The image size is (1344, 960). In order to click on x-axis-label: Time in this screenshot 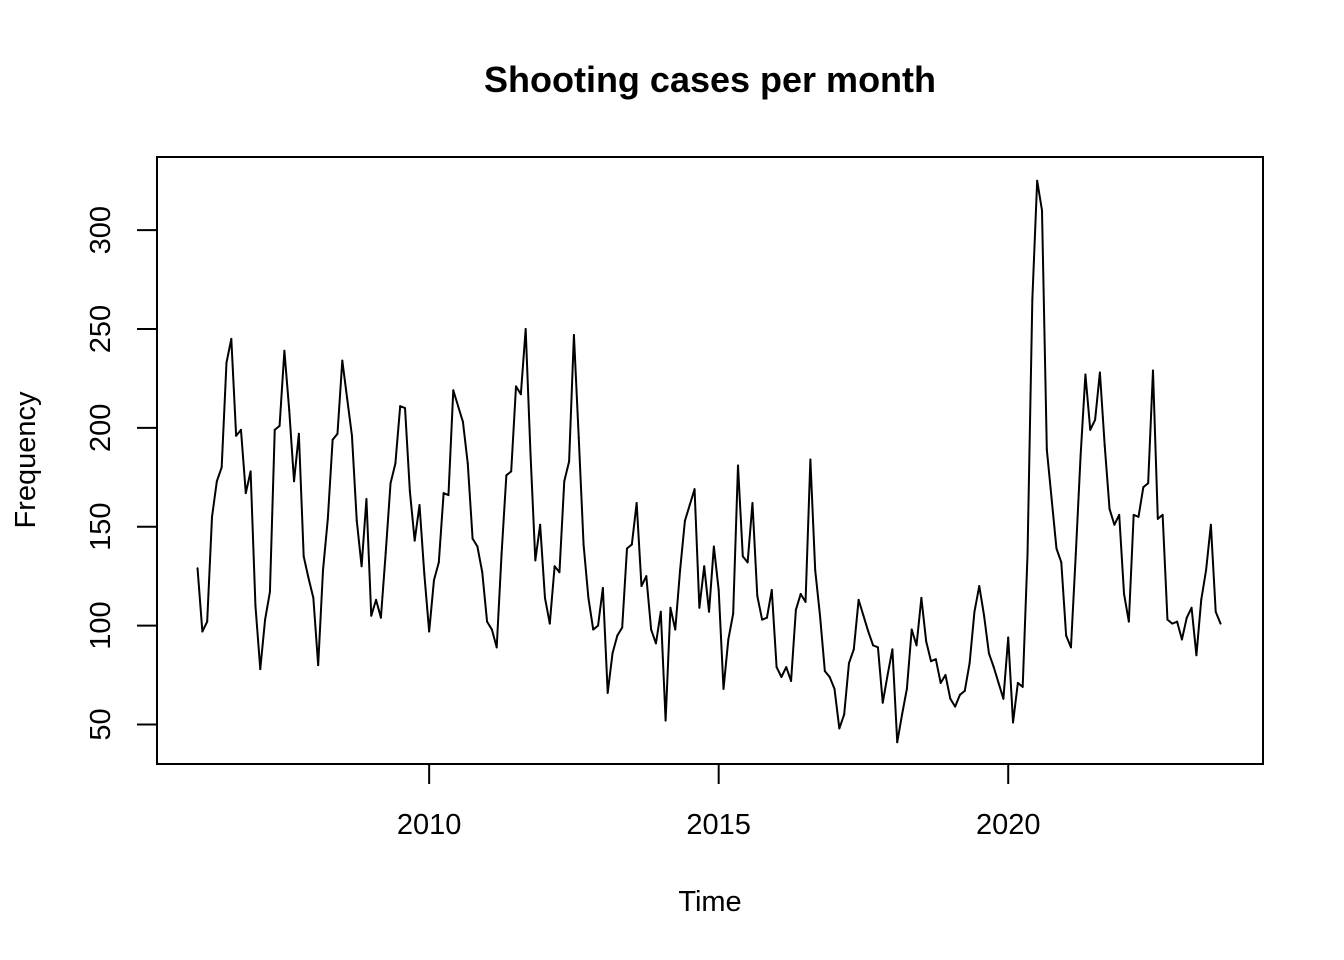, I will do `click(709, 902)`.